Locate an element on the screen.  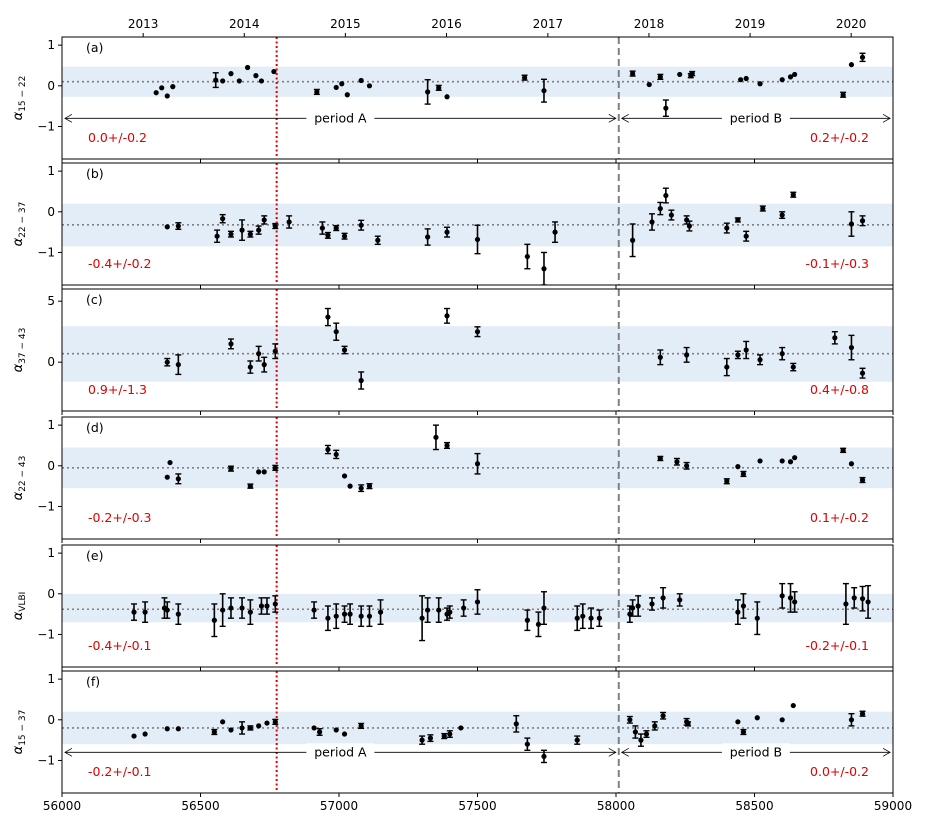
y-tick-label: 1 is located at coordinates (51, 553).